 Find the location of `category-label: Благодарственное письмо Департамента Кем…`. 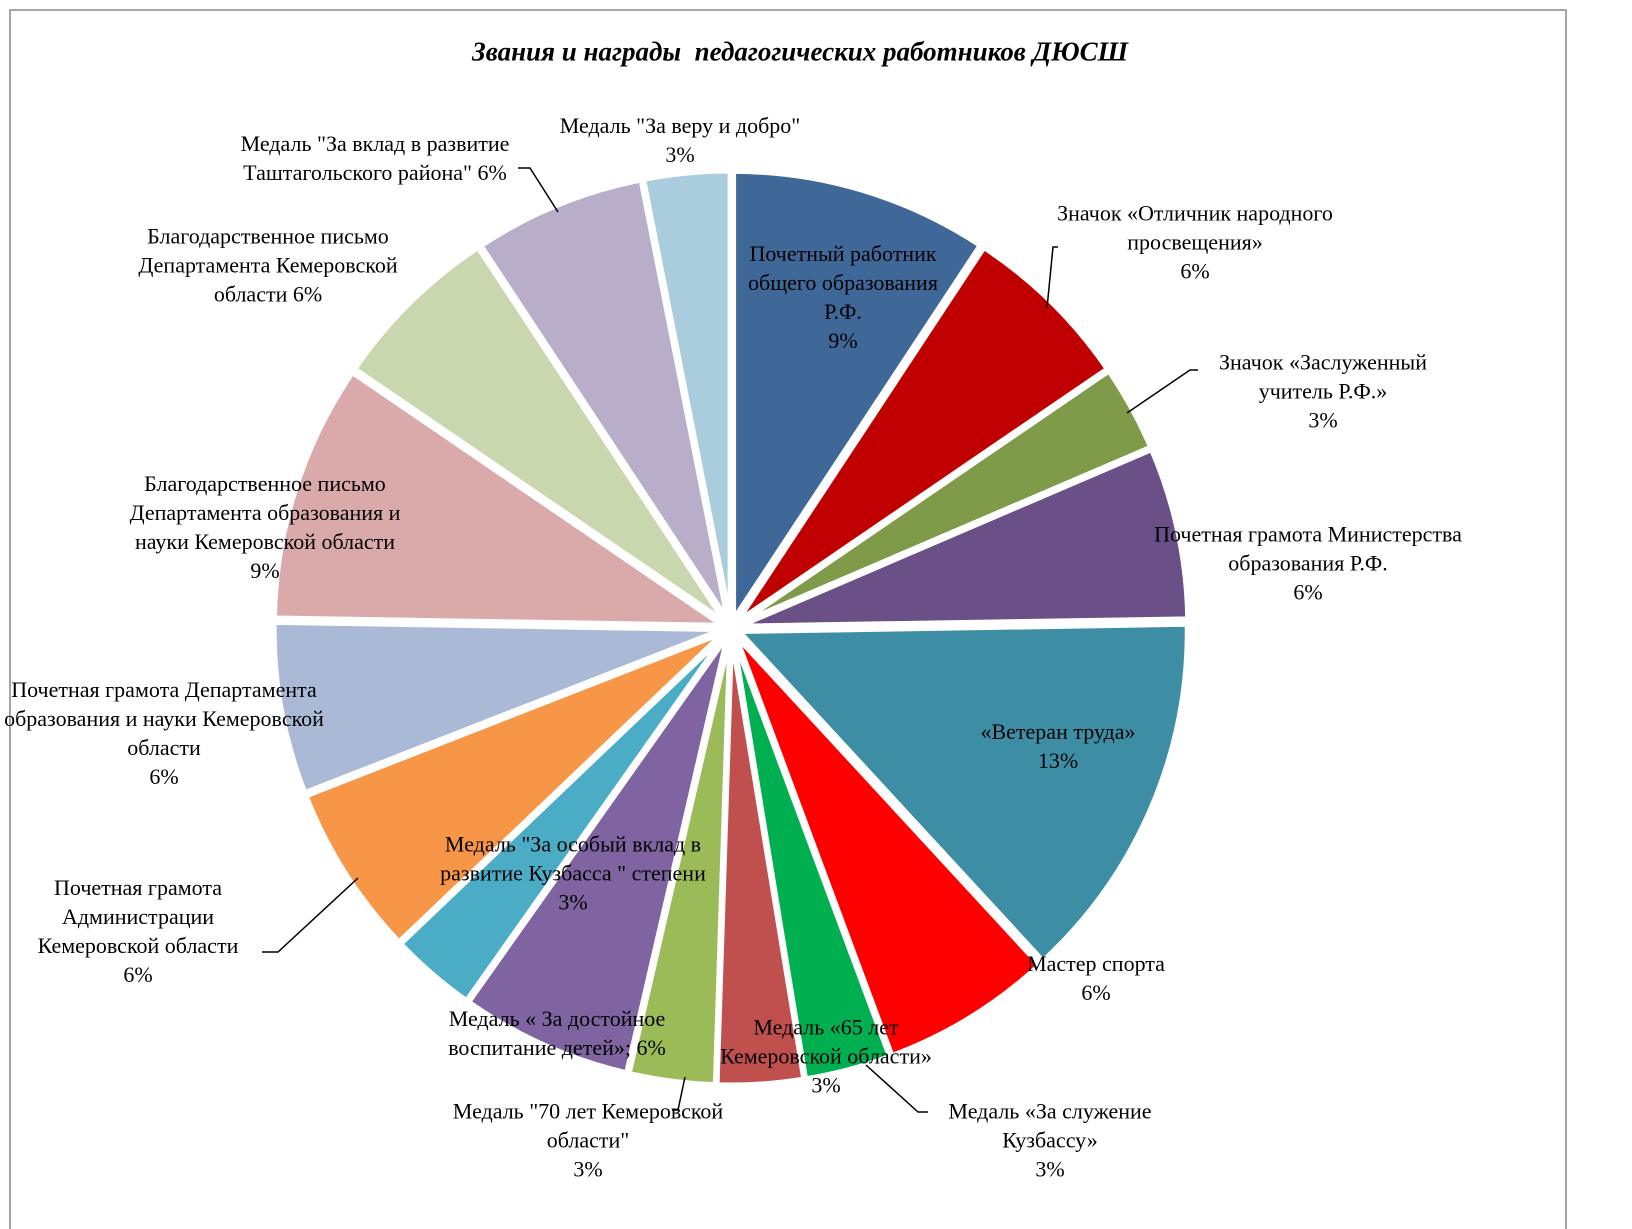

category-label: Благодарственное письмо Департамента Кем… is located at coordinates (268, 265).